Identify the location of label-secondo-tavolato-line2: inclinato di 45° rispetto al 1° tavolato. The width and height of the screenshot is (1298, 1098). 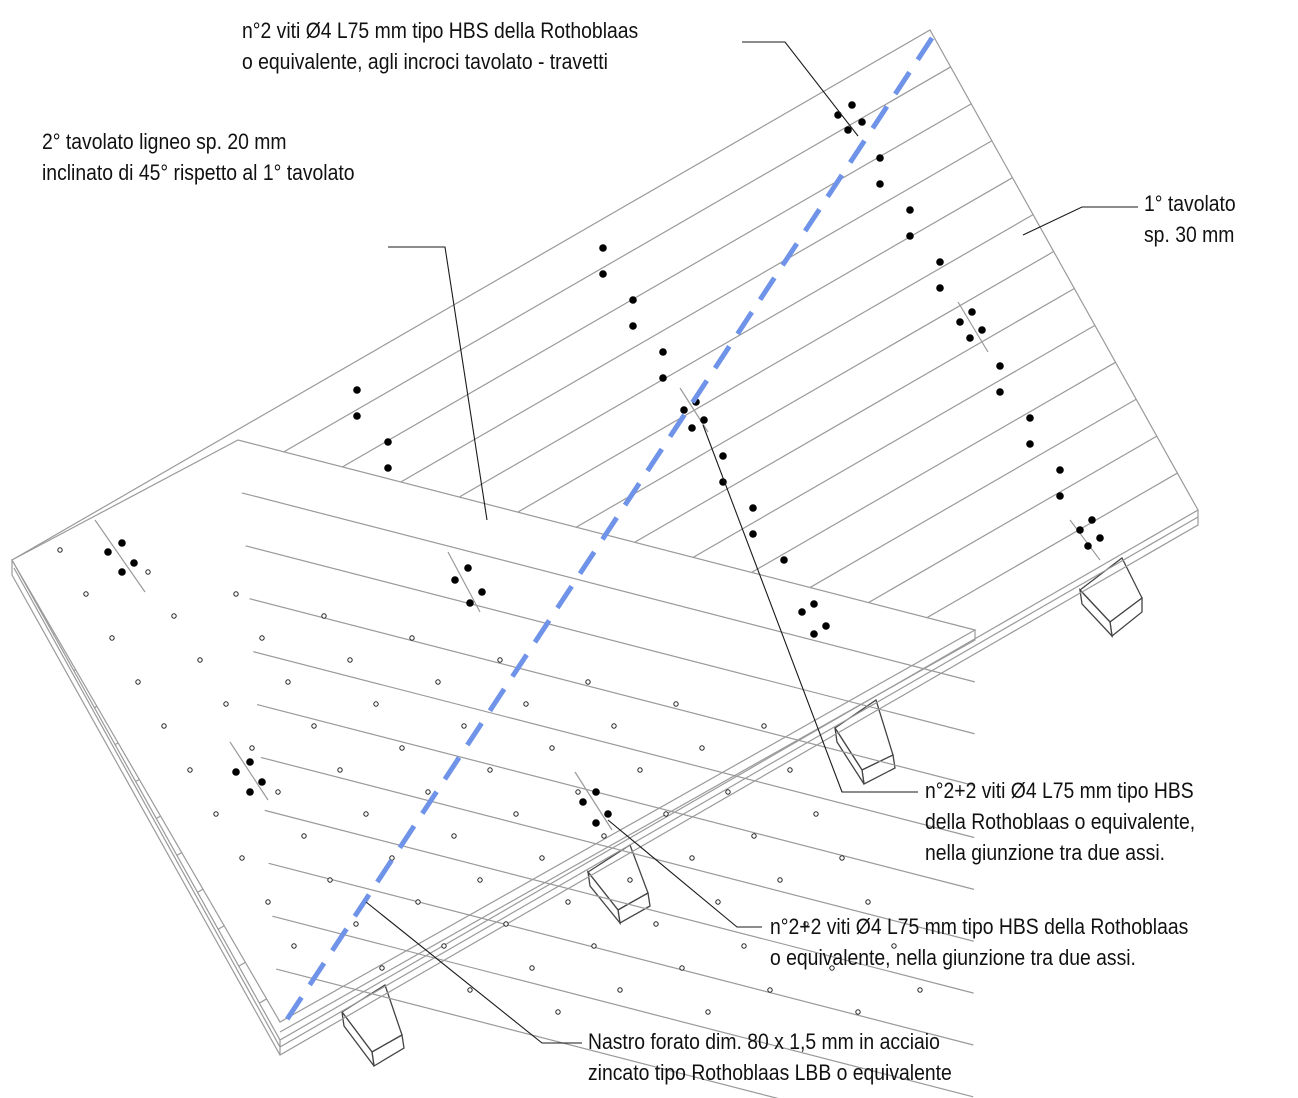
(198, 172).